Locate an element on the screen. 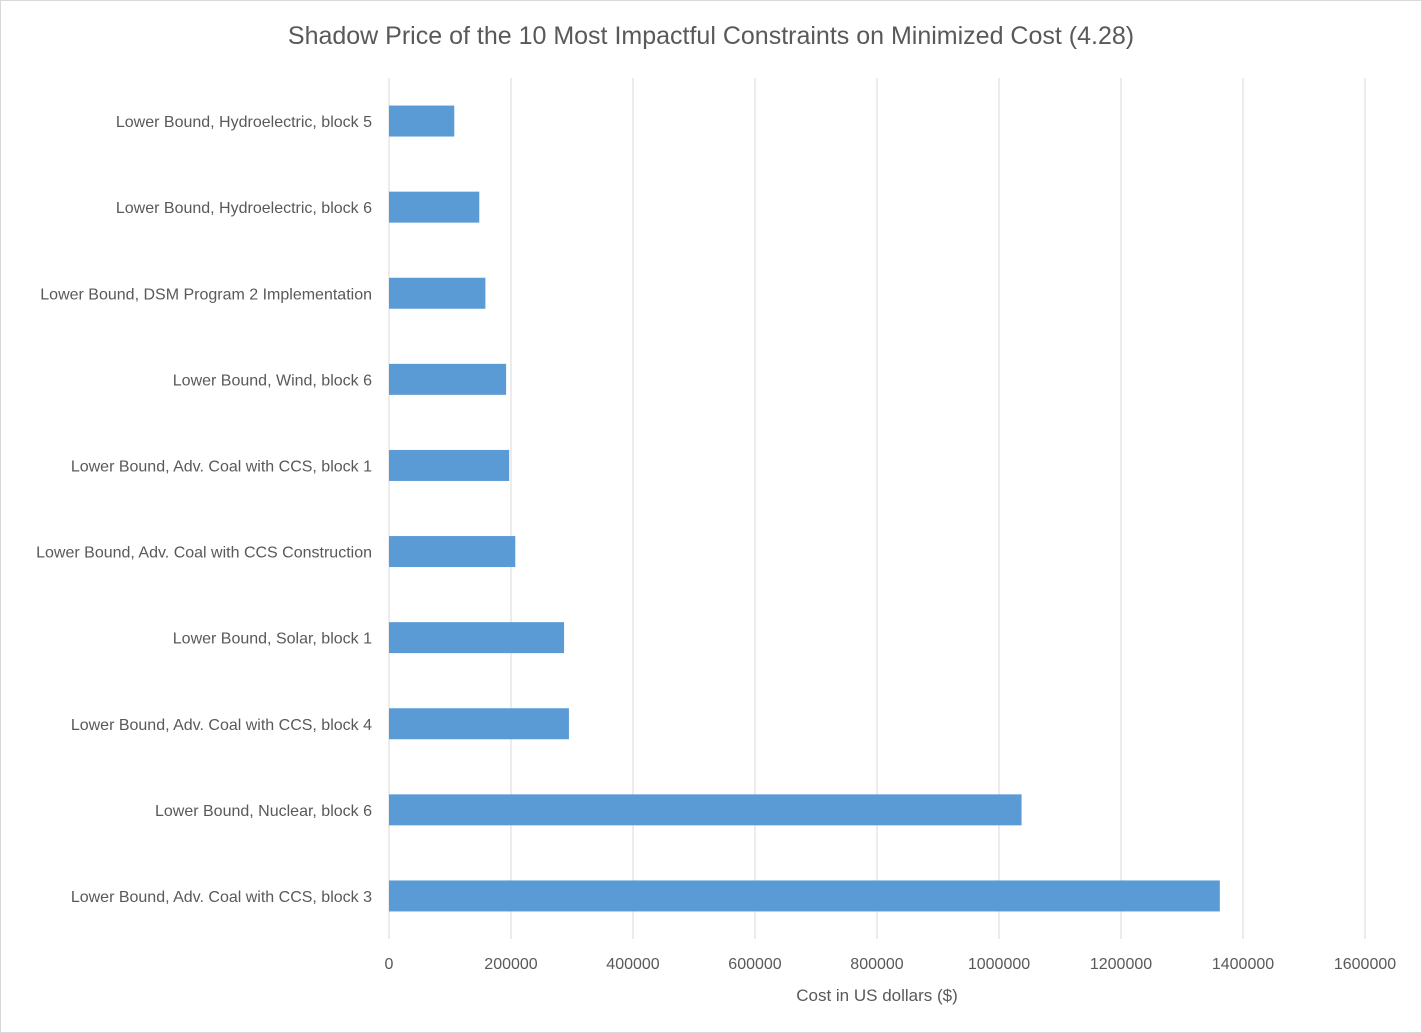 Image resolution: width=1422 pixels, height=1033 pixels. category-label: Lower Bound, Adv. Coal with CCS, block 1 is located at coordinates (221, 466).